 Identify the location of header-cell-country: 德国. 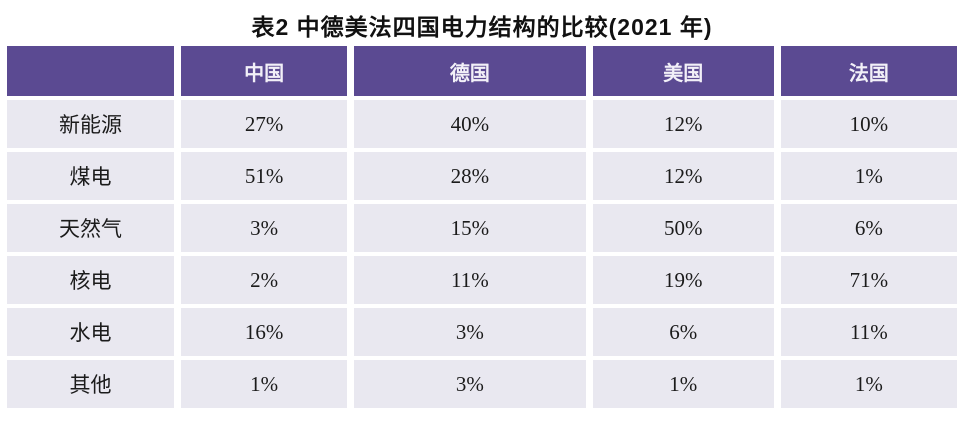
(470, 71).